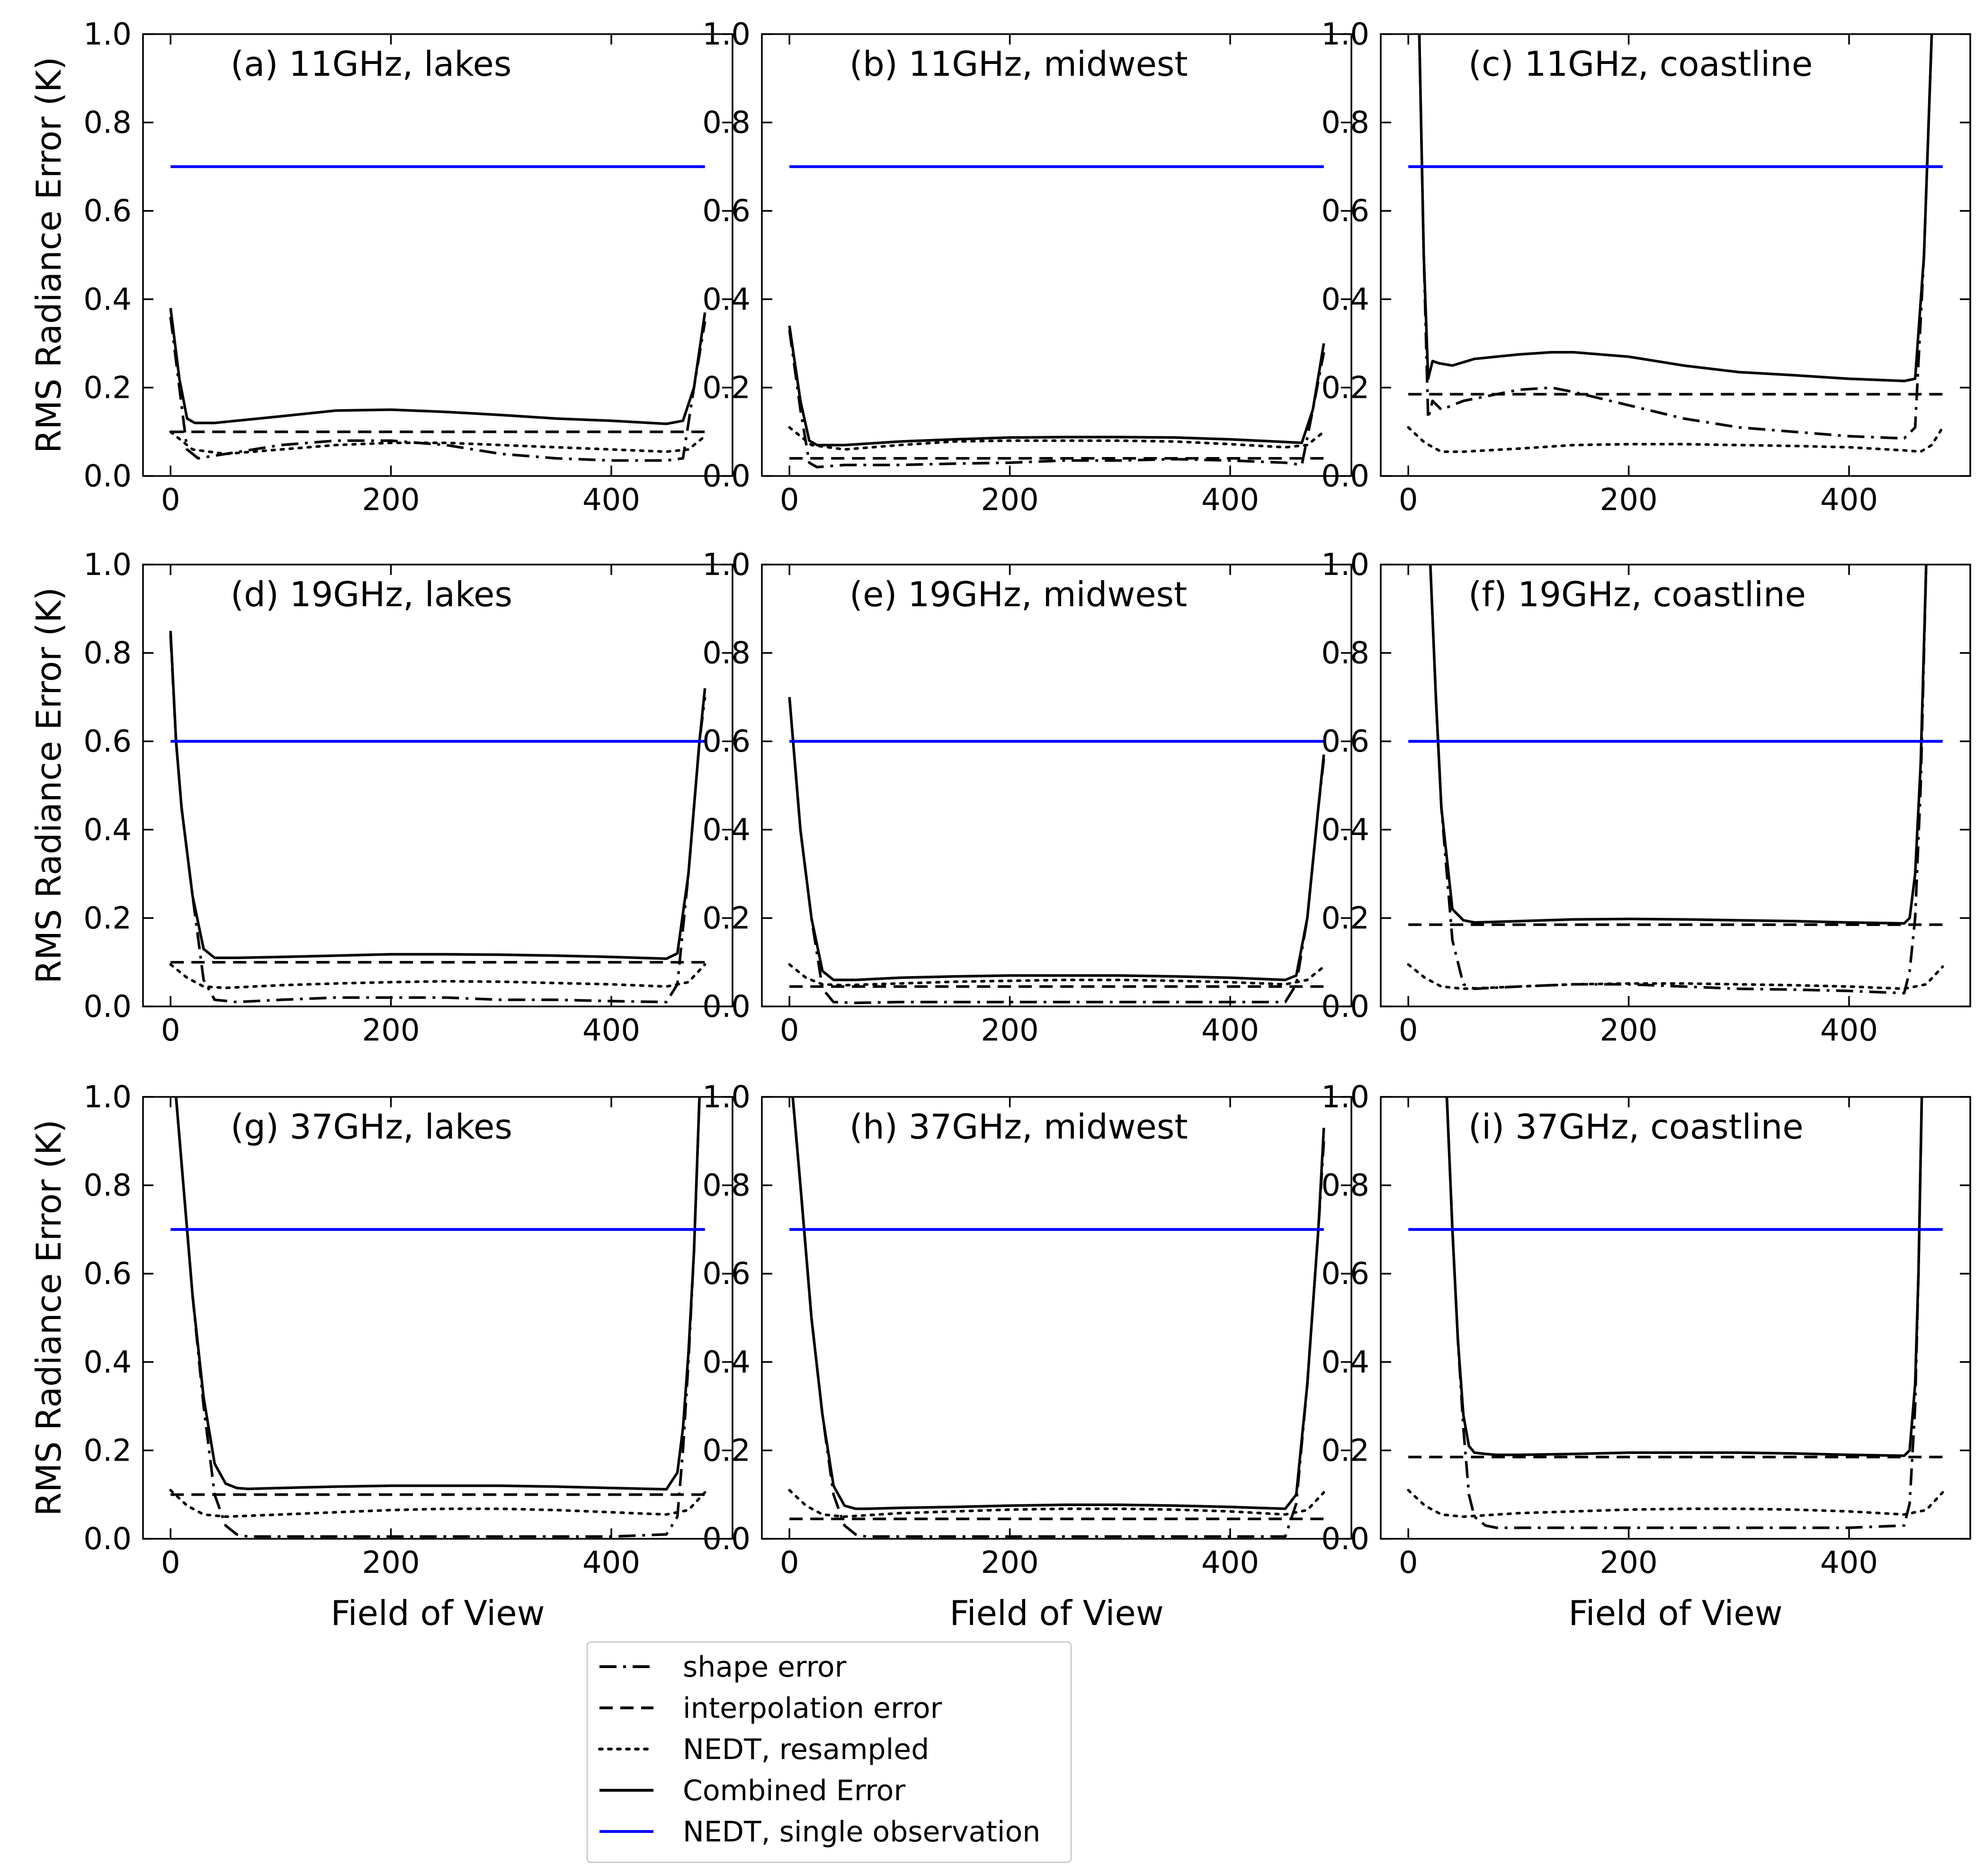 The width and height of the screenshot is (1984, 1876). Describe the element at coordinates (1640, 64) in the screenshot. I see `panel-title: (c) 11GHz, coastline` at that location.